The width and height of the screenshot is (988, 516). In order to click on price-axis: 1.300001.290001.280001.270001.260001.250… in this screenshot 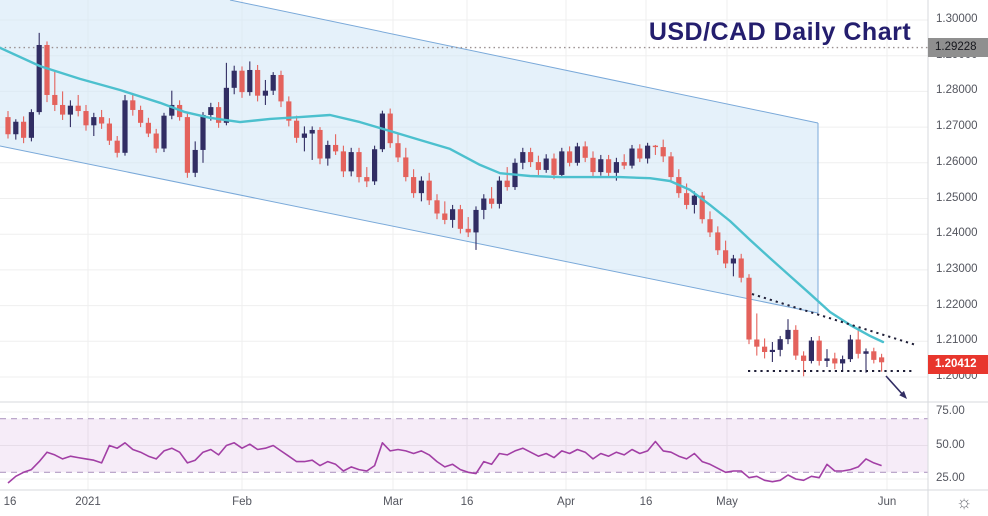, I will do `click(958, 245)`.